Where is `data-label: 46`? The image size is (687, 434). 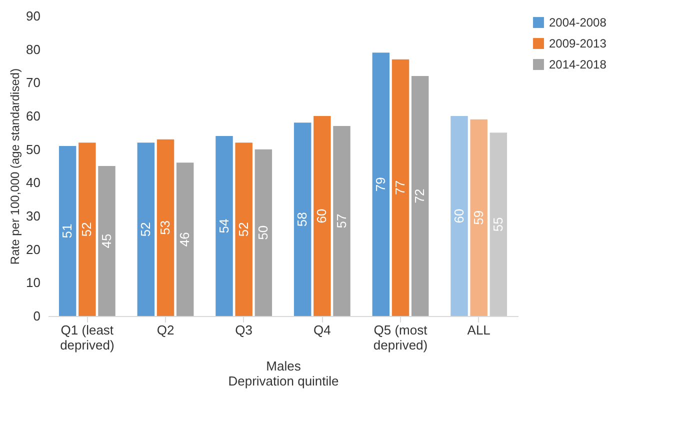
data-label: 46 is located at coordinates (184, 239).